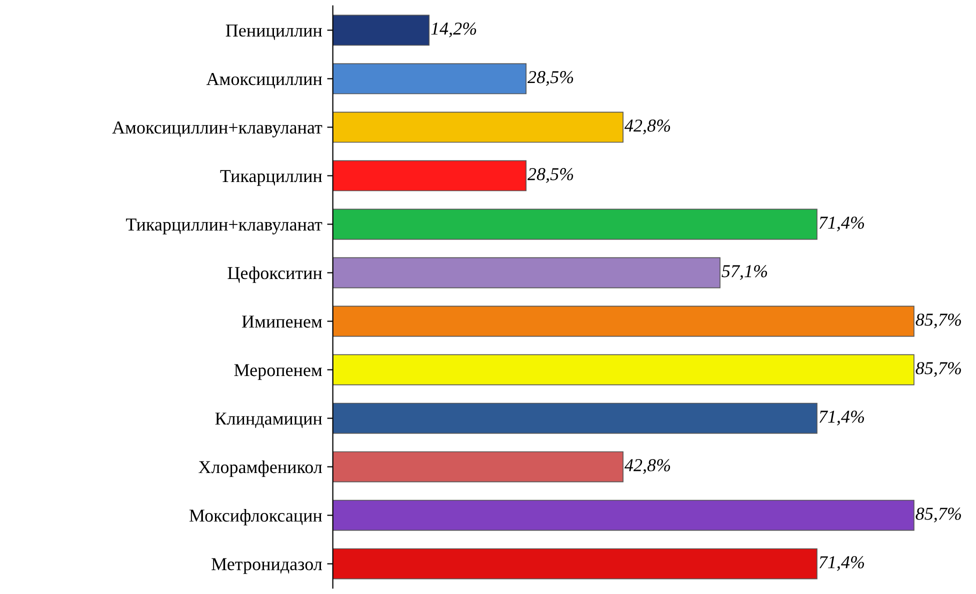 The image size is (976, 594). I want to click on data-label: 57,1%, so click(745, 272).